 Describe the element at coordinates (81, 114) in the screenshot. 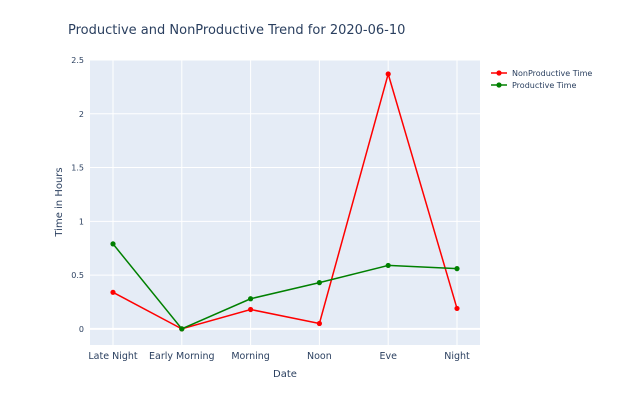

I see `y-tick-label: 2` at that location.